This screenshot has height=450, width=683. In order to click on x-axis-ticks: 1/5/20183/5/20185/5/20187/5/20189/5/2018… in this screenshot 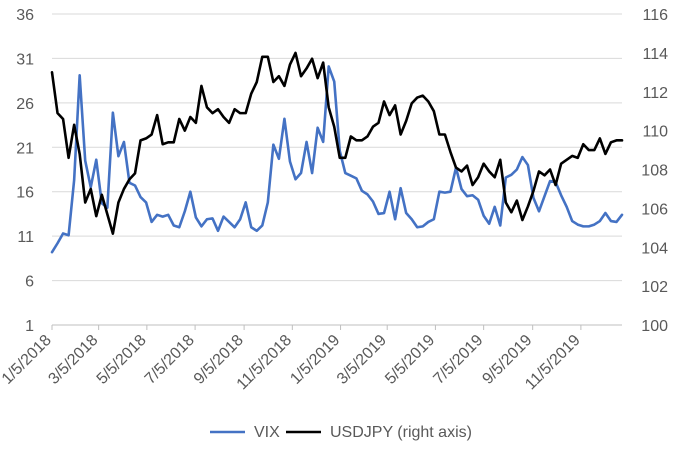, I will do `click(292, 363)`.